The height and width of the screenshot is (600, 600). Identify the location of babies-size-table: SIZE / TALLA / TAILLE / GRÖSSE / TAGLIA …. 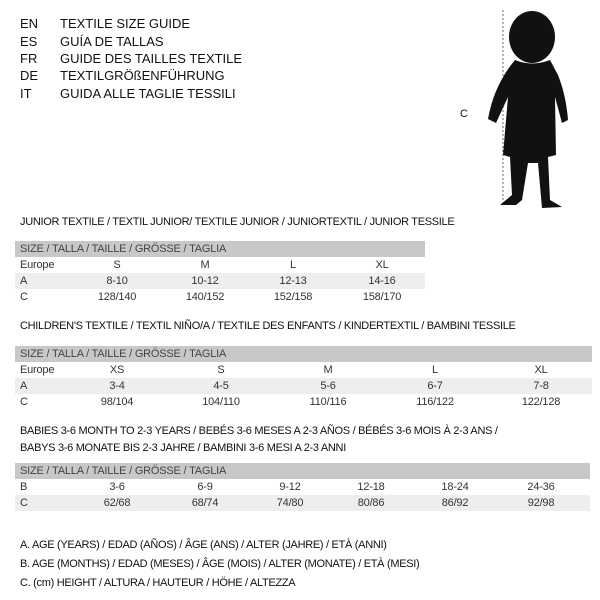
(302, 487).